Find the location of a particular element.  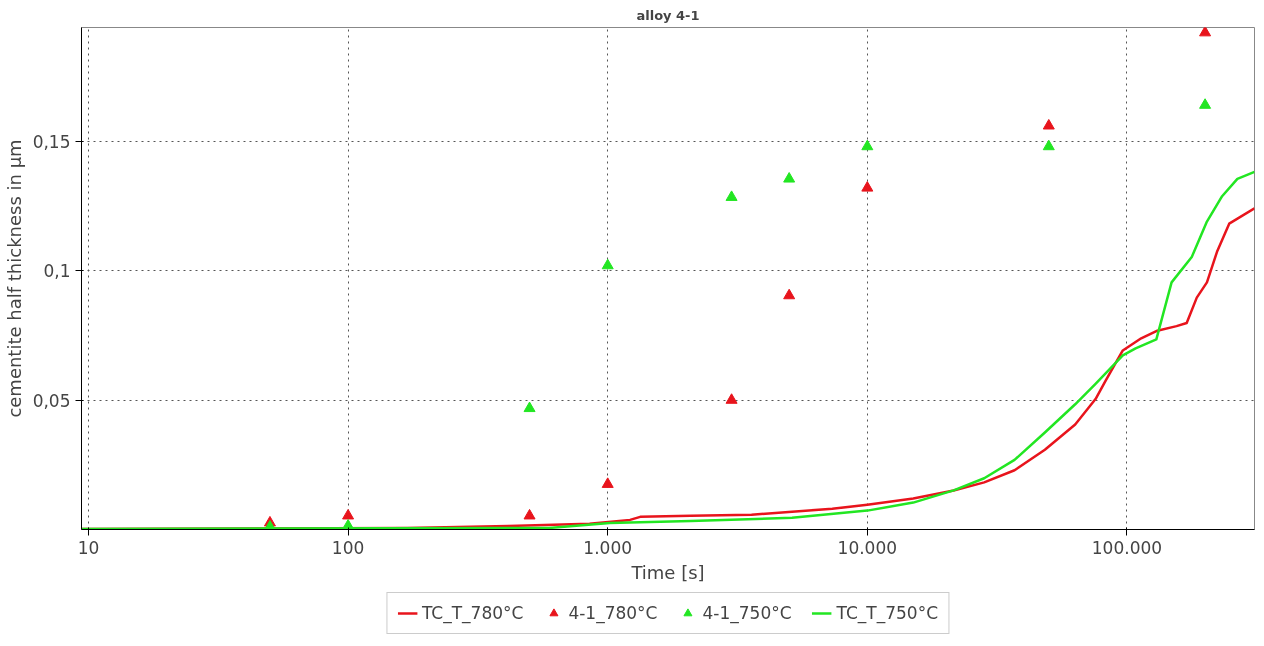

y-tick-label: 0,15 is located at coordinates (51, 141).